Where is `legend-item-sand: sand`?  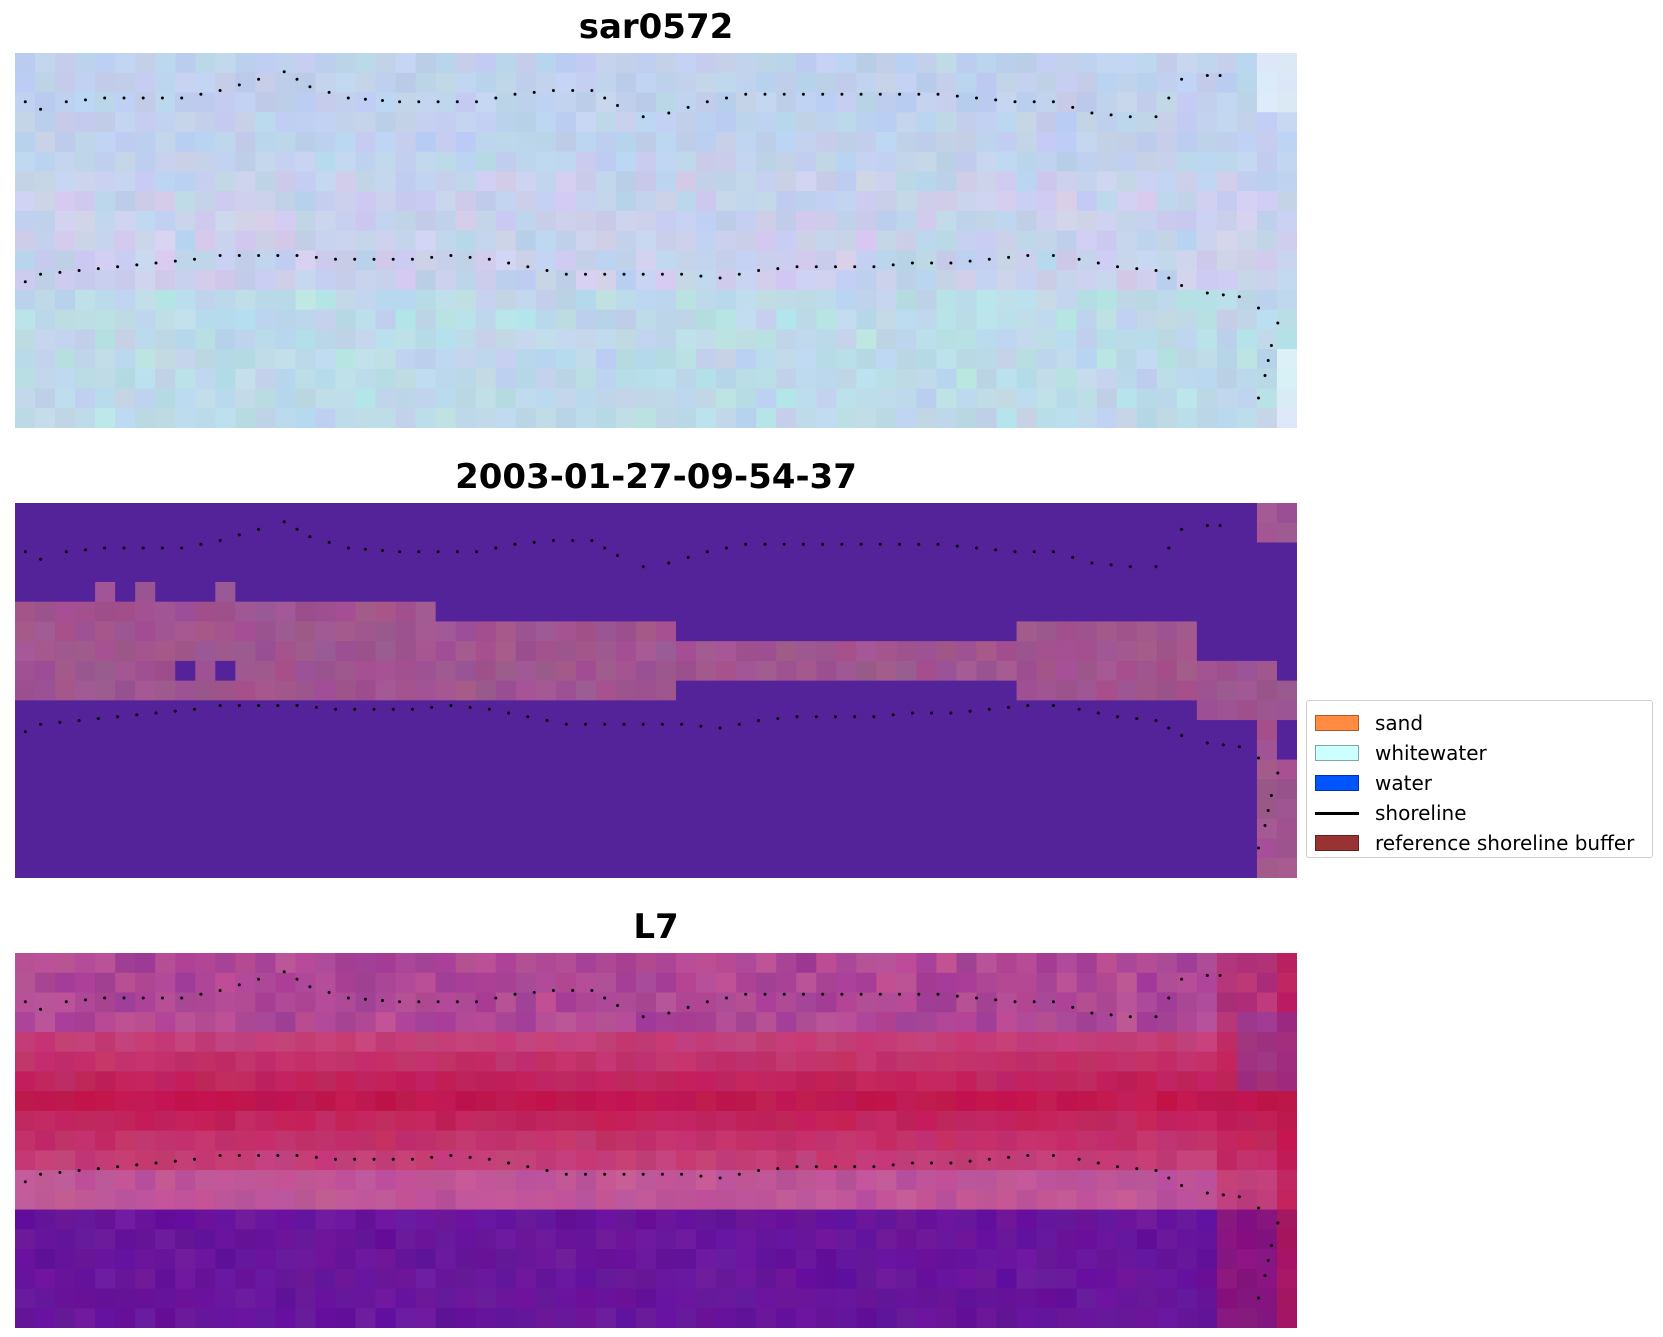
legend-item-sand: sand is located at coordinates (1483, 723).